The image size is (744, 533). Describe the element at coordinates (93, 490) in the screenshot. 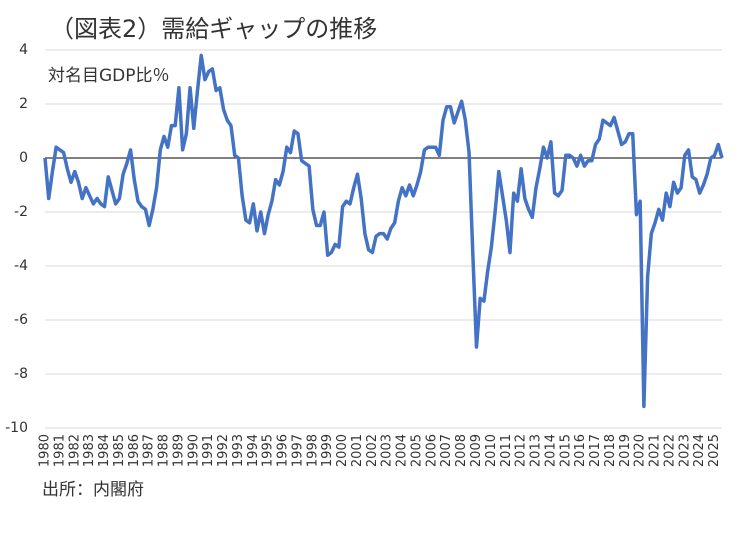

I see `source: 出所：内閣府` at that location.